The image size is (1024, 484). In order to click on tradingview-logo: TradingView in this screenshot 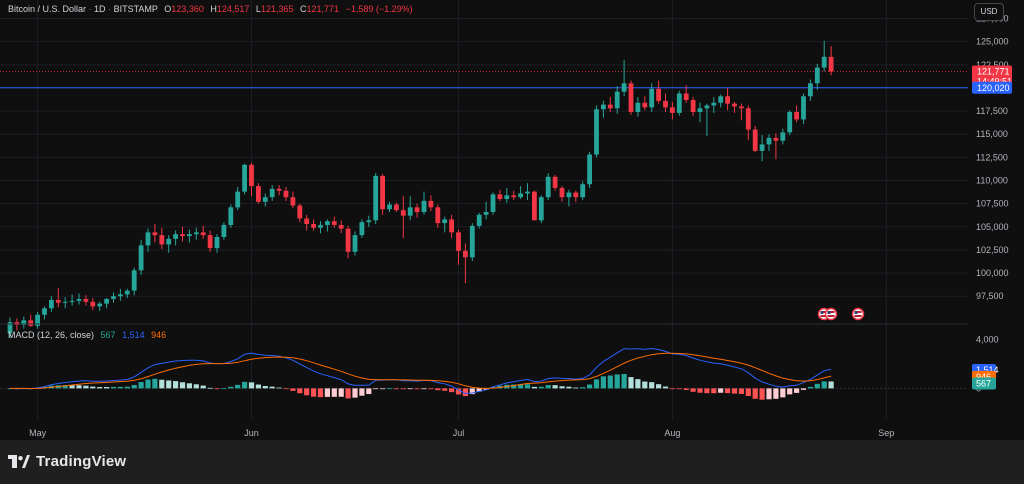, I will do `click(67, 461)`.